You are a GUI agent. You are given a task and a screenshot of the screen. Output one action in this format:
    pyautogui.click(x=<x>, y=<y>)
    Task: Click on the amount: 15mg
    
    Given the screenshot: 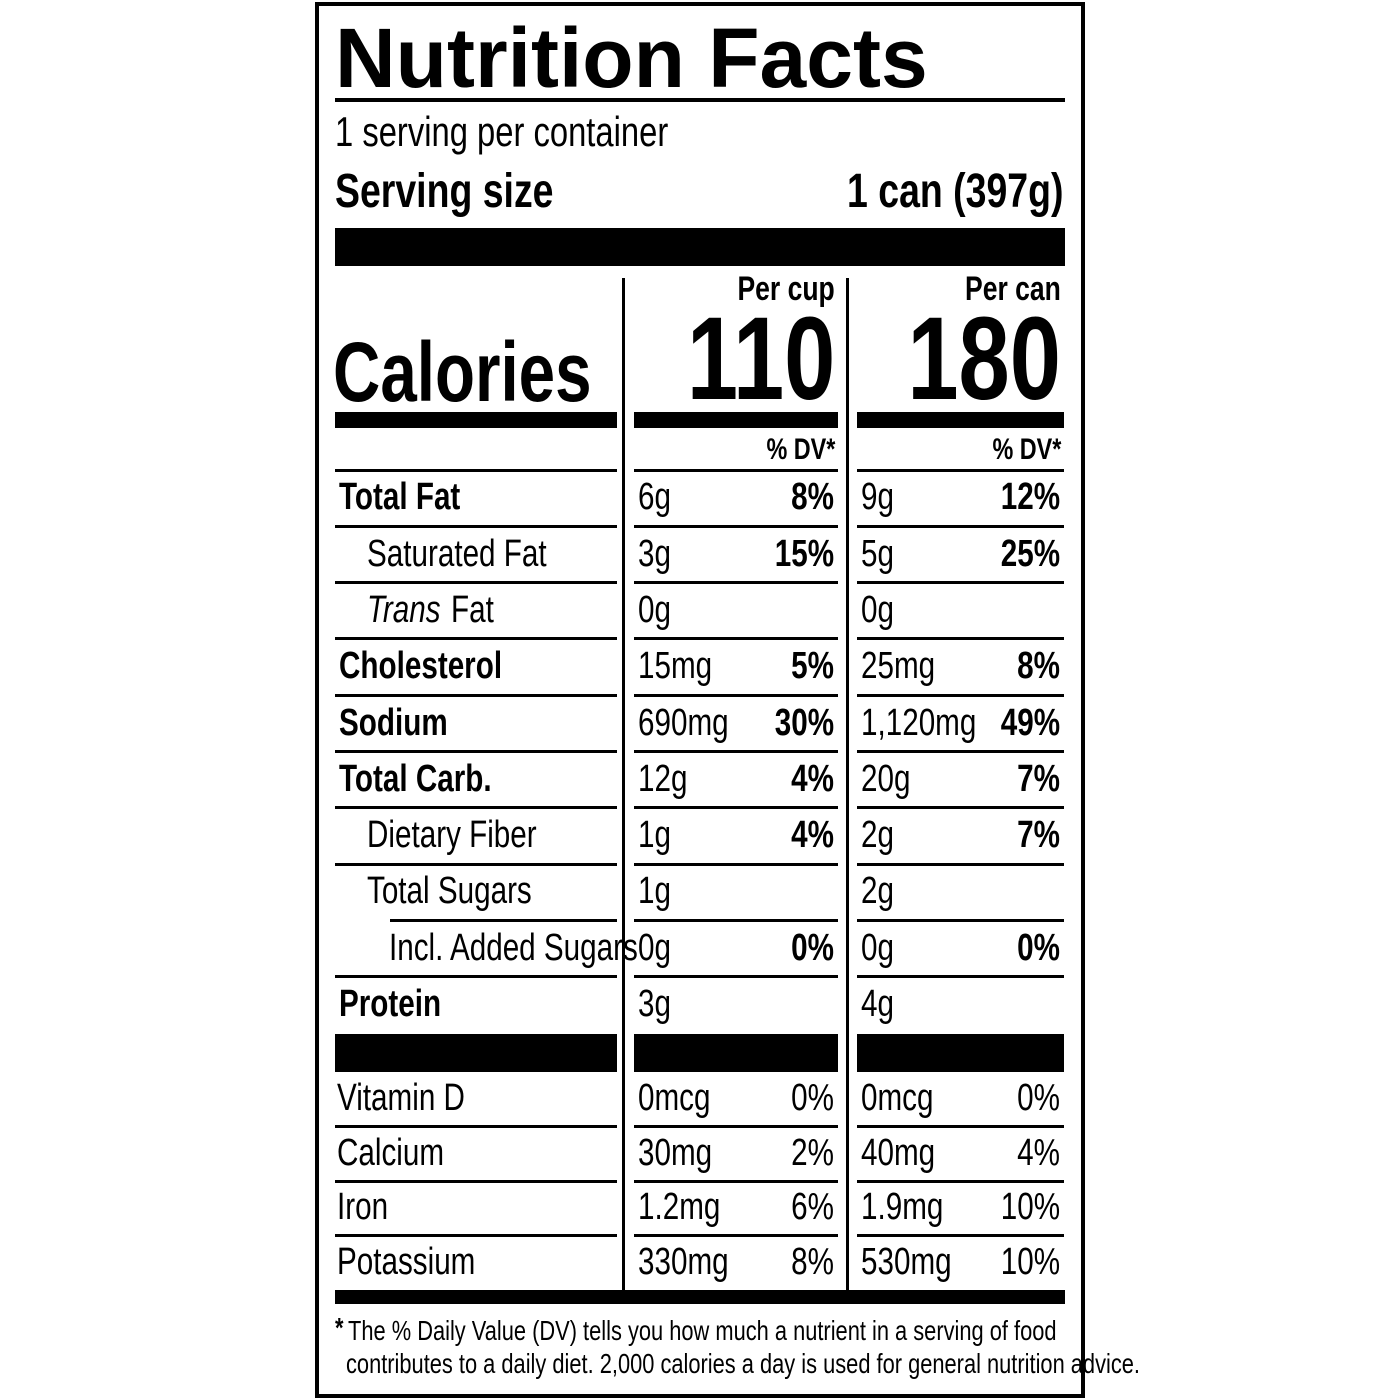 What is the action you would take?
    pyautogui.click(x=675, y=666)
    